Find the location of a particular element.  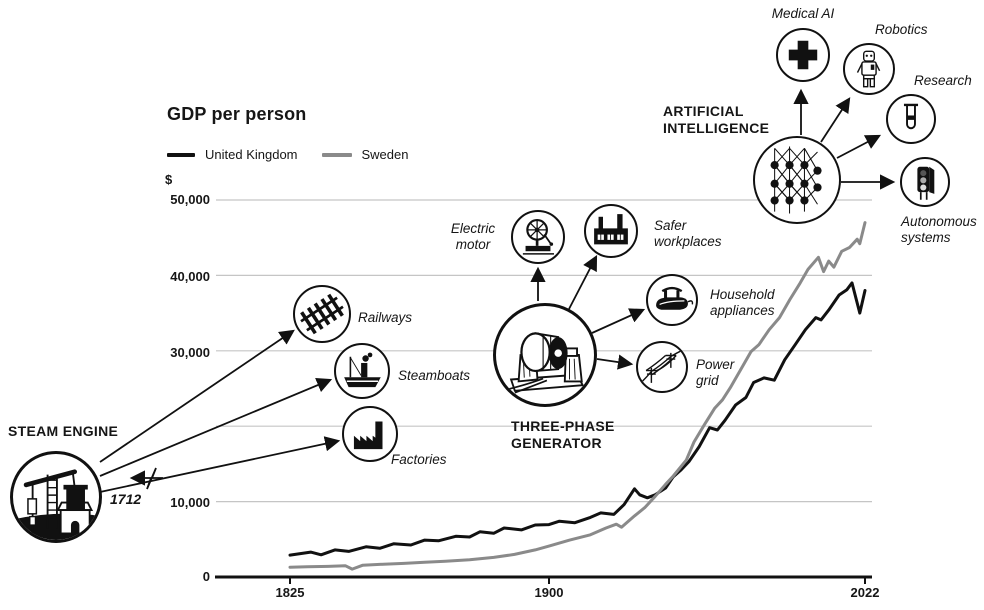

ytick-50000: 50,000 is located at coordinates (190, 199).